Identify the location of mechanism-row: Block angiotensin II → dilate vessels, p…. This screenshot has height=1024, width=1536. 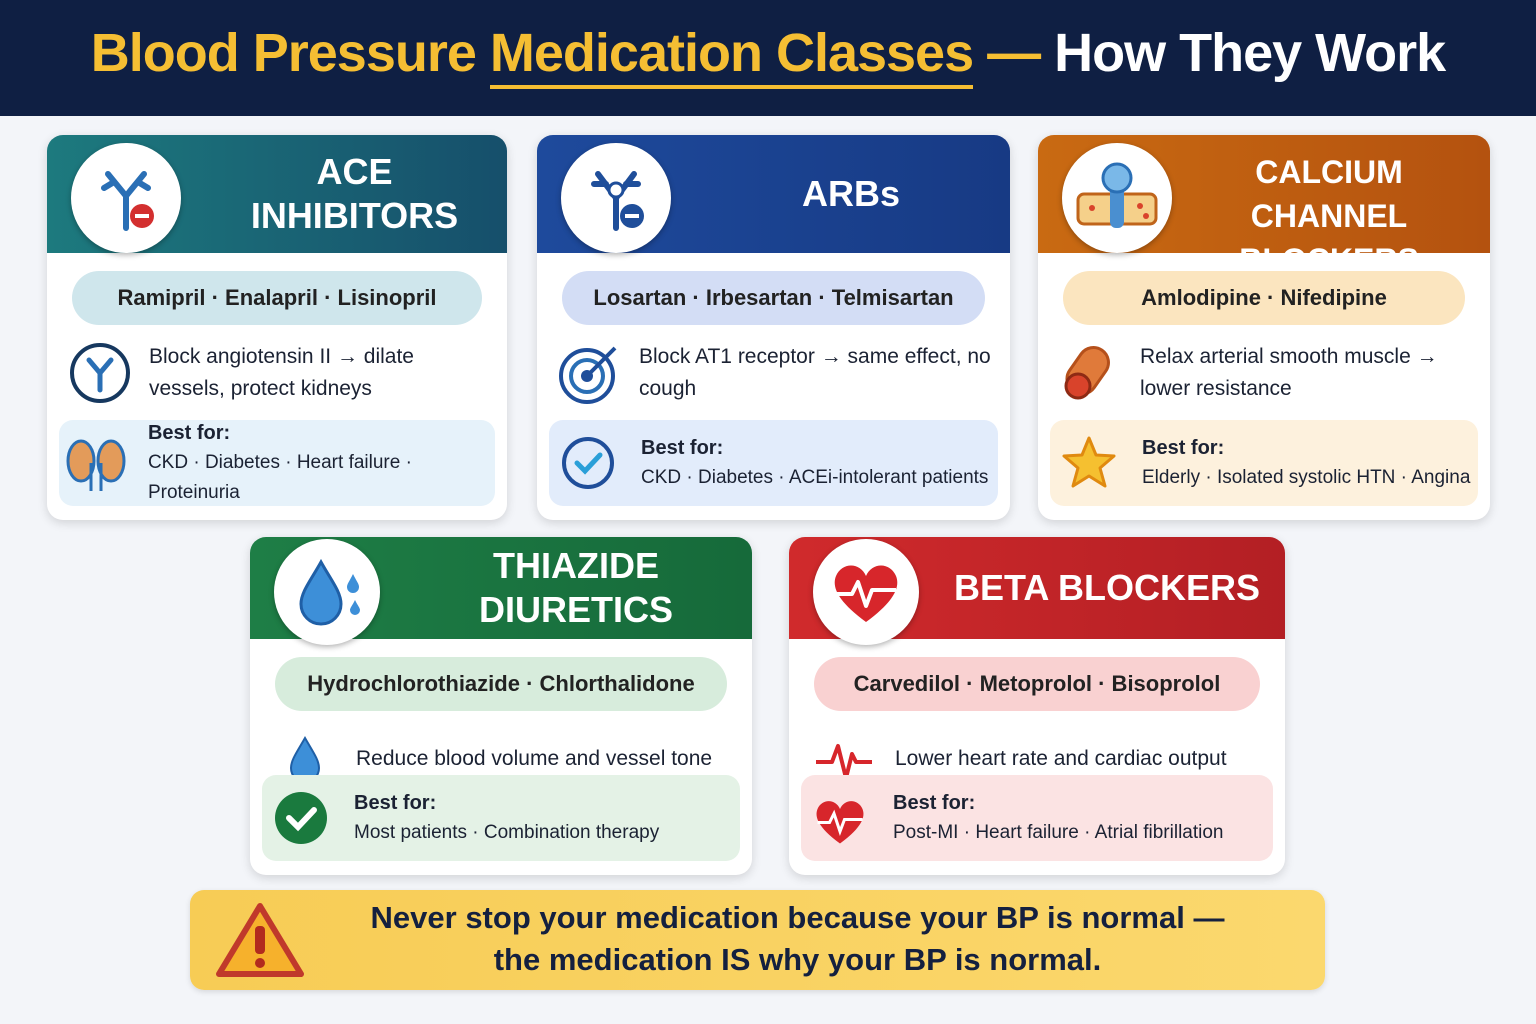
(280, 373).